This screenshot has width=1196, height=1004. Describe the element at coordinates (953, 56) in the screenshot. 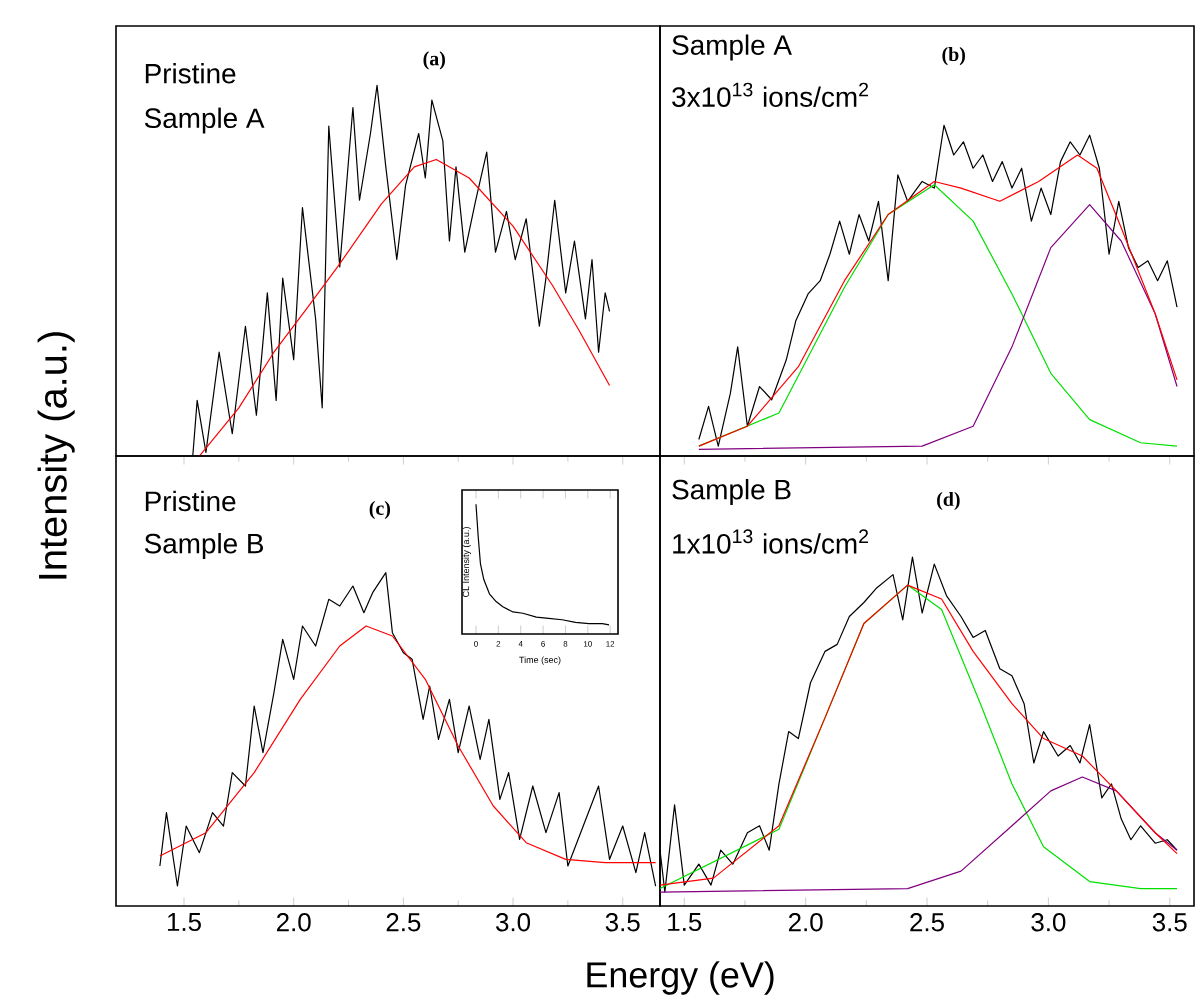

I see `text: (b)` at that location.